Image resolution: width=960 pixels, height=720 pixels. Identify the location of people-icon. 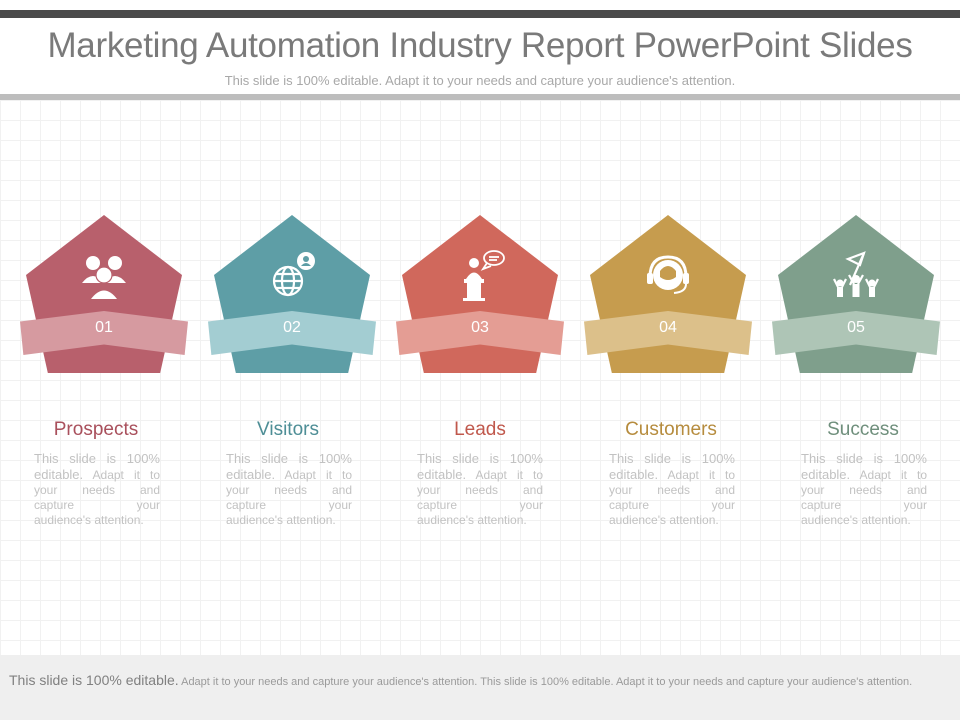
(104, 277).